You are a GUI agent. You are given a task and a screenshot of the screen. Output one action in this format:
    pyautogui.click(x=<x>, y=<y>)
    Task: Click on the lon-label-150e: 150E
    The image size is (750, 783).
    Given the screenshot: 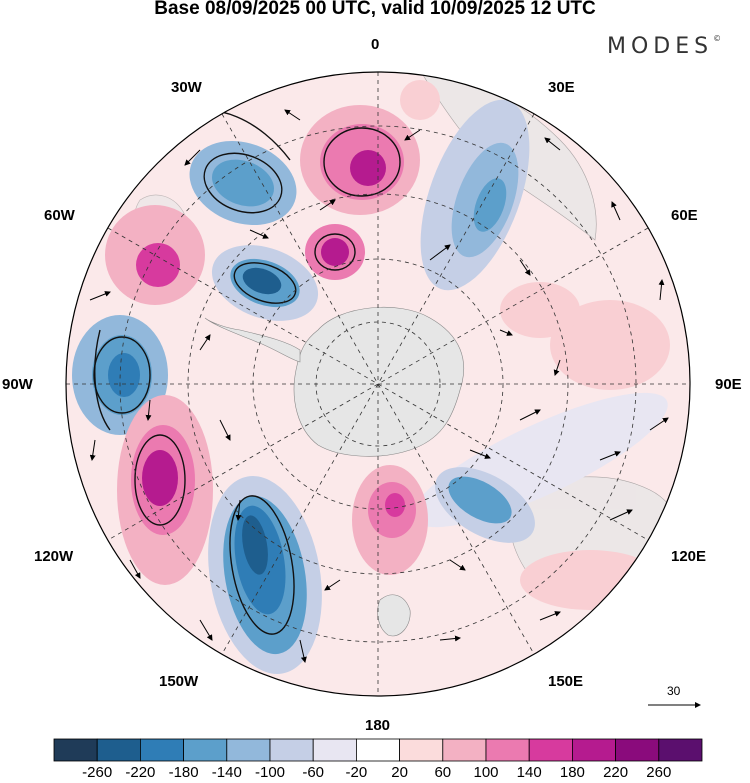 What is the action you would take?
    pyautogui.click(x=566, y=681)
    